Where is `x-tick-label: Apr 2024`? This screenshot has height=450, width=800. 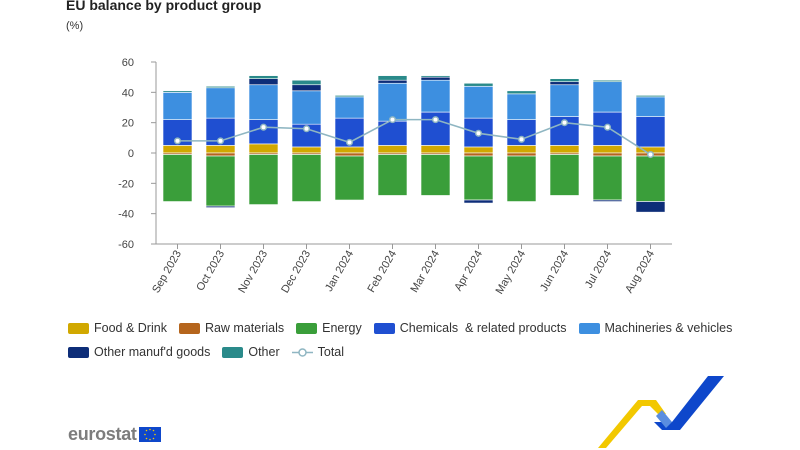
x-tick-label: Apr 2024 is located at coordinates (468, 271).